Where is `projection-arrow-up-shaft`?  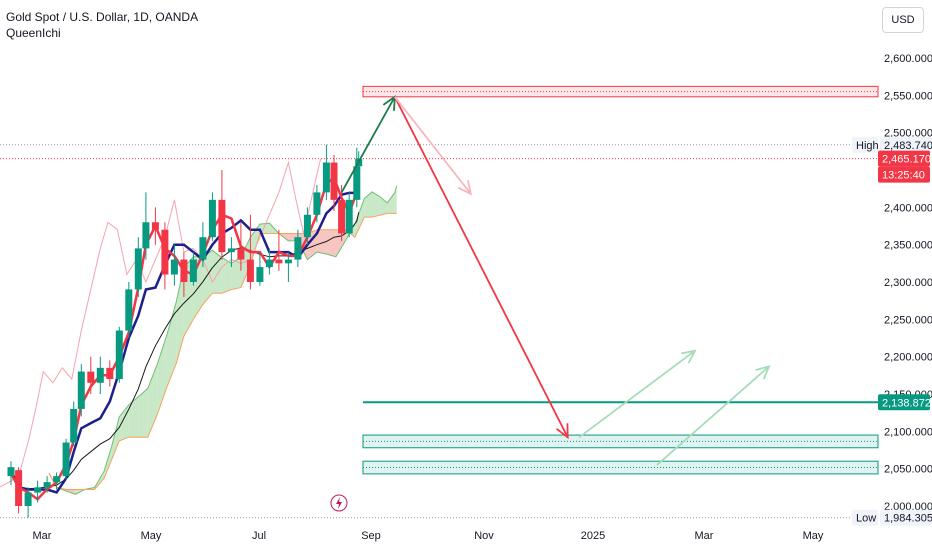 projection-arrow-up-shaft is located at coordinates (368, 144).